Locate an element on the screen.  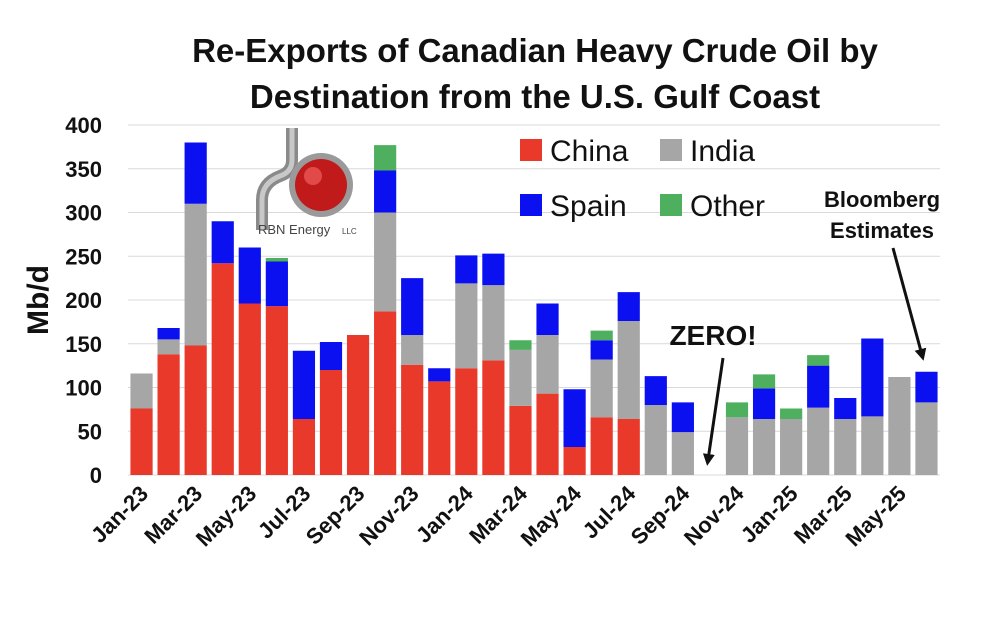
legend-label-india: India is located at coordinates (722, 151).